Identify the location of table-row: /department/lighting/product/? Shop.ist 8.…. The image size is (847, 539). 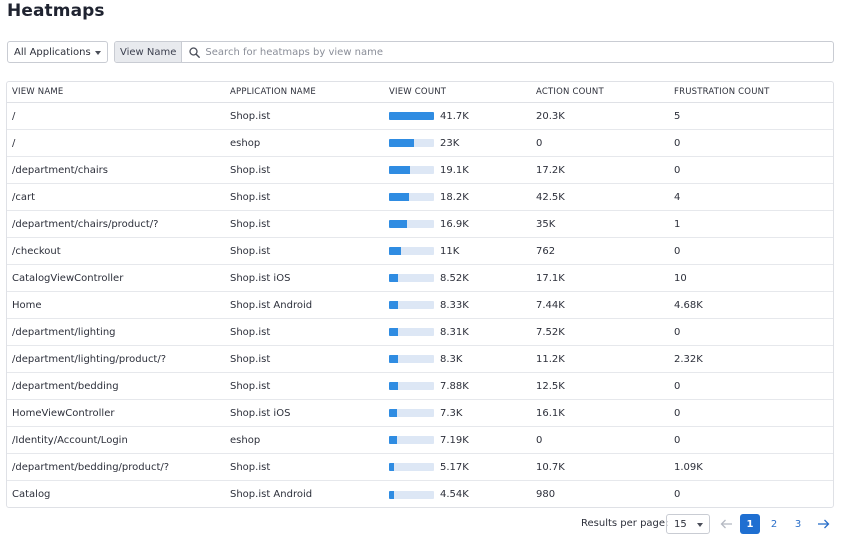
(420, 359).